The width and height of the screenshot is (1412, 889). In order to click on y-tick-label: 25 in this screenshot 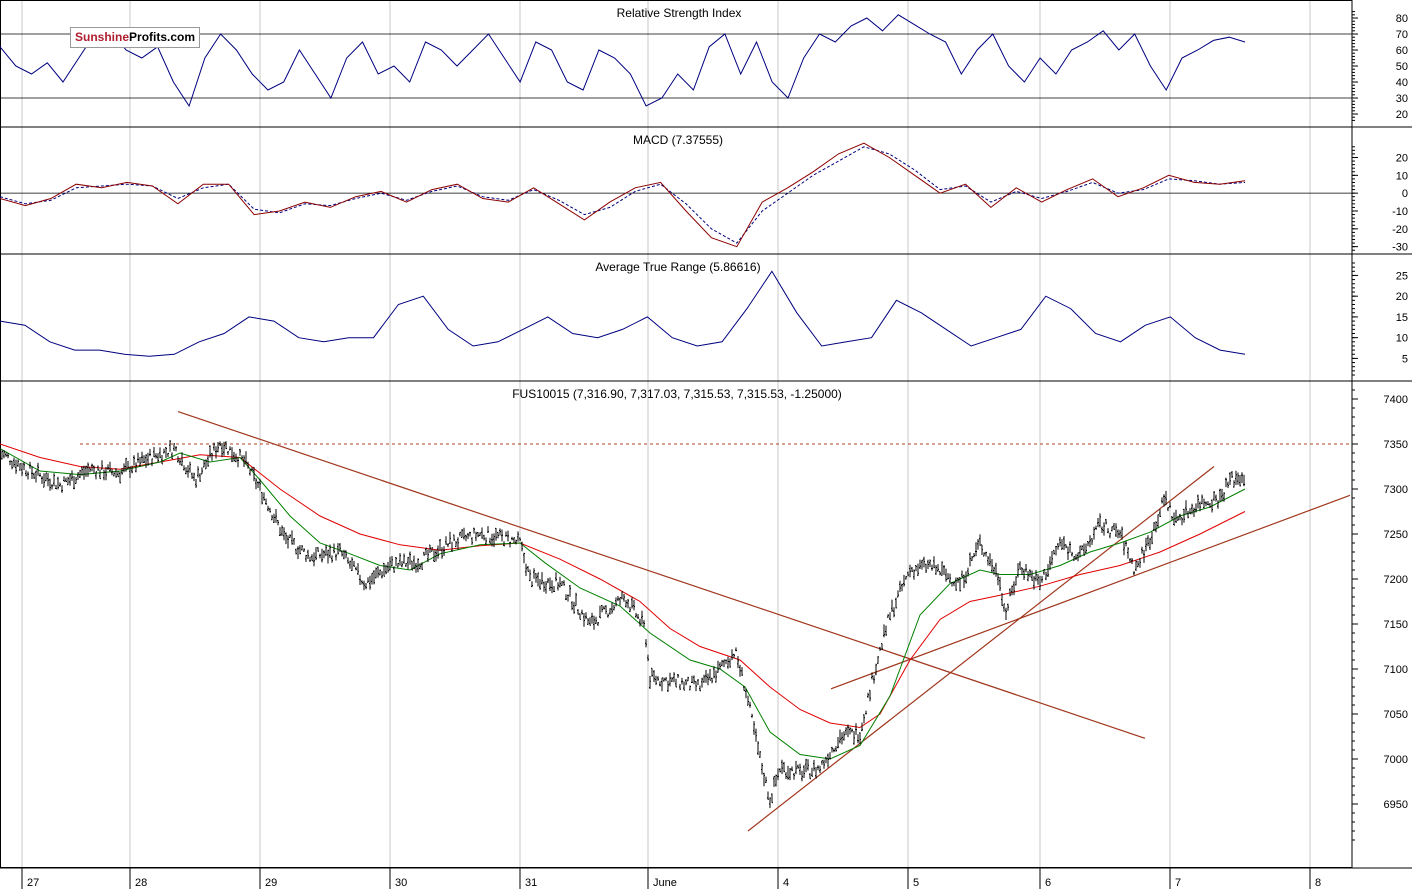, I will do `click(1402, 276)`.